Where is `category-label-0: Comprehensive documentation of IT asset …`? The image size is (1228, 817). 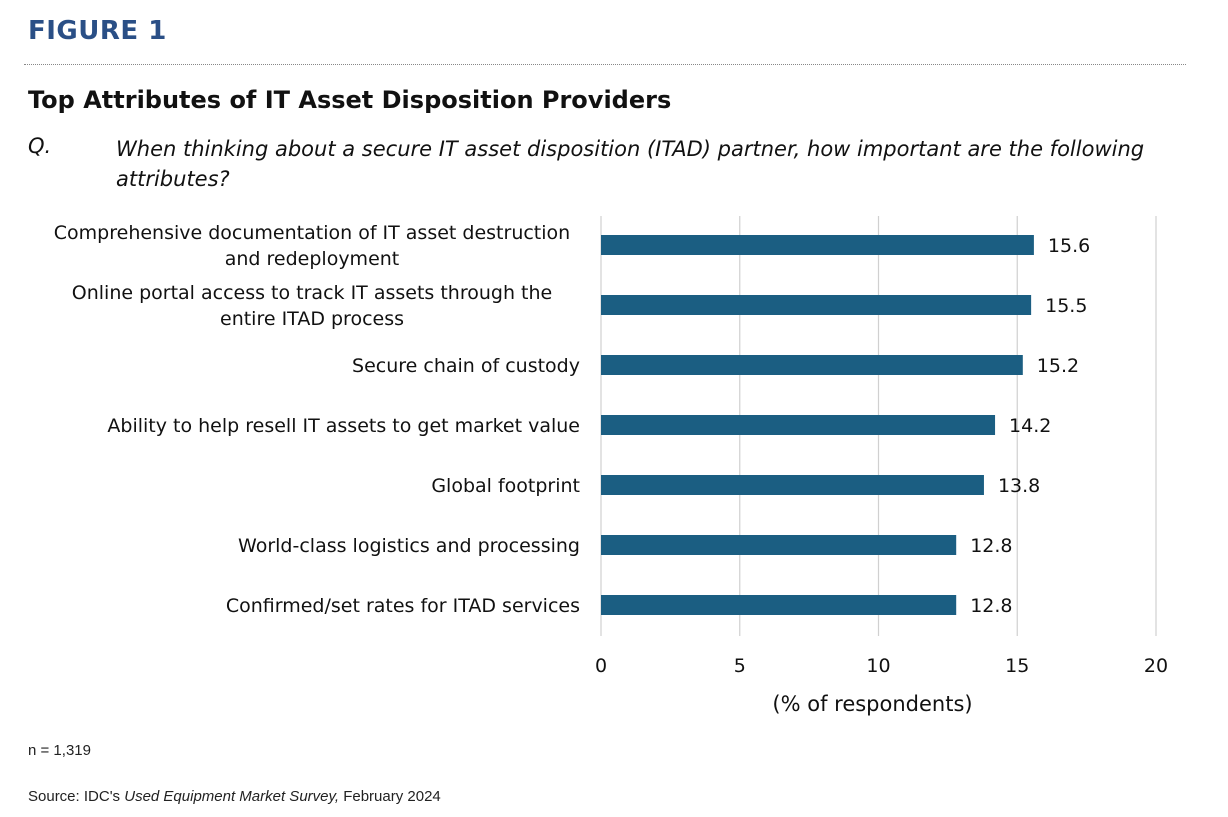
category-label-0: Comprehensive documentation of IT asset … is located at coordinates (312, 246).